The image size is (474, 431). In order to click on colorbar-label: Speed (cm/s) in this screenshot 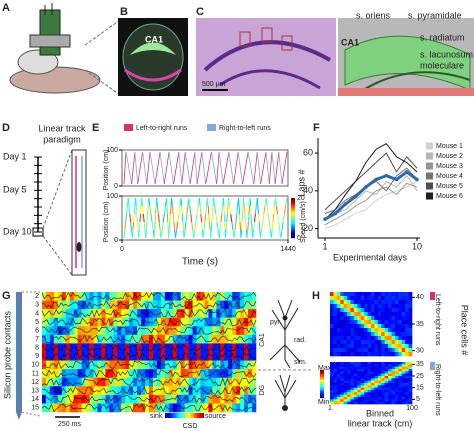, I will do `click(303, 222)`.